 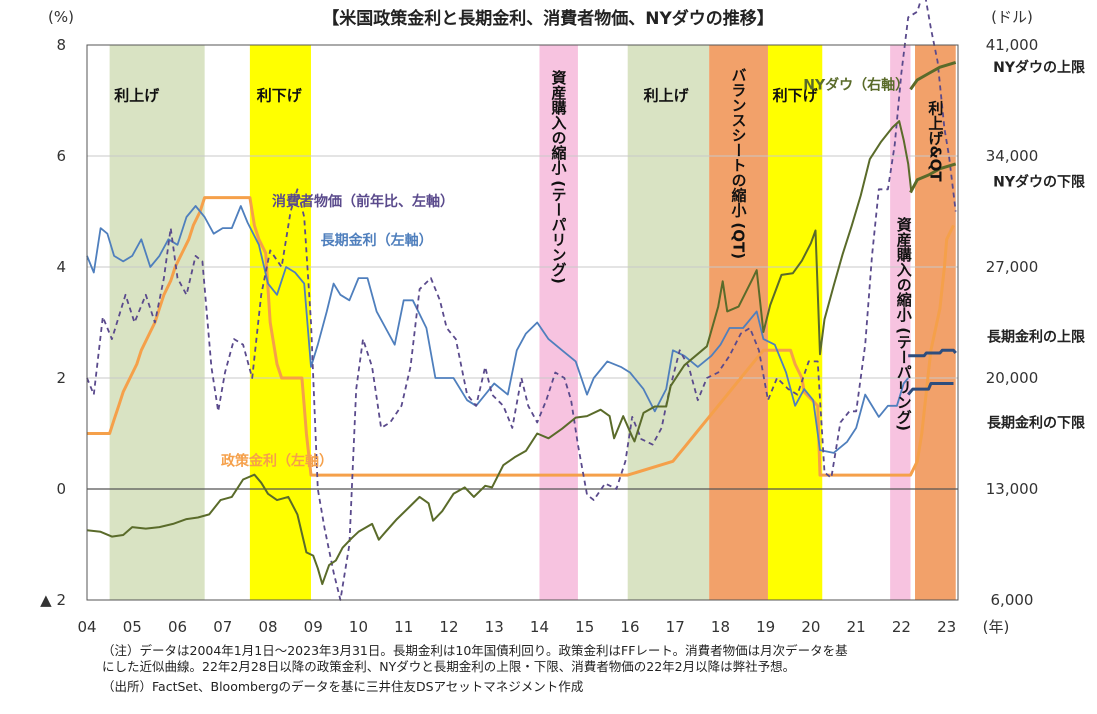 What do you see at coordinates (132, 627) in the screenshot?
I see `x-tick-label: 05` at bounding box center [132, 627].